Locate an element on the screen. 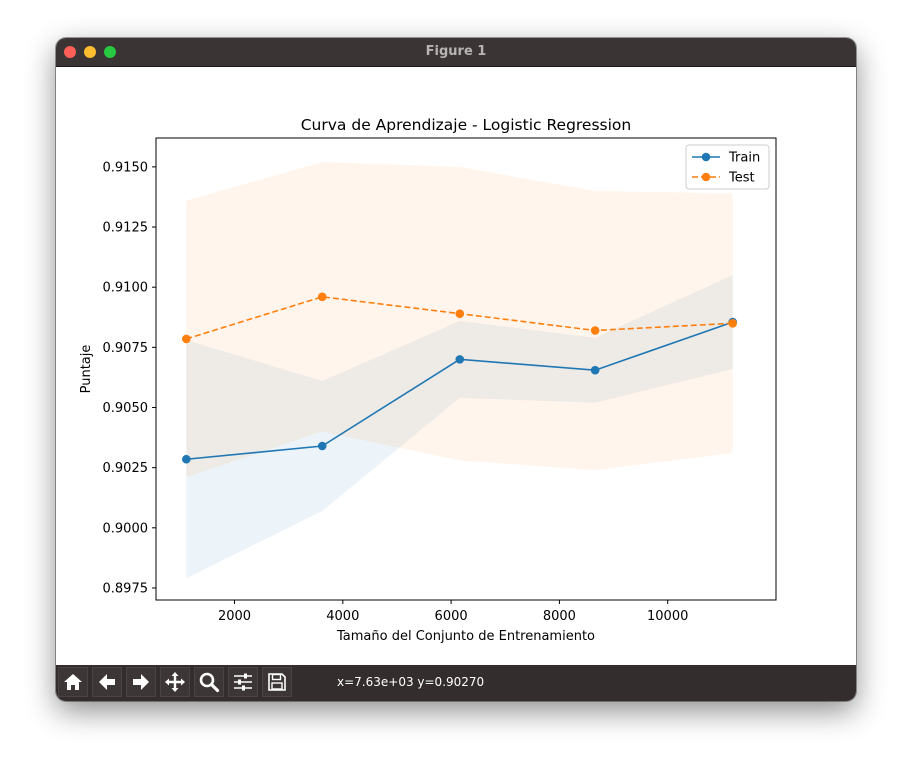 The width and height of the screenshot is (912, 776). x-tick-label-2: 6000 is located at coordinates (451, 616).